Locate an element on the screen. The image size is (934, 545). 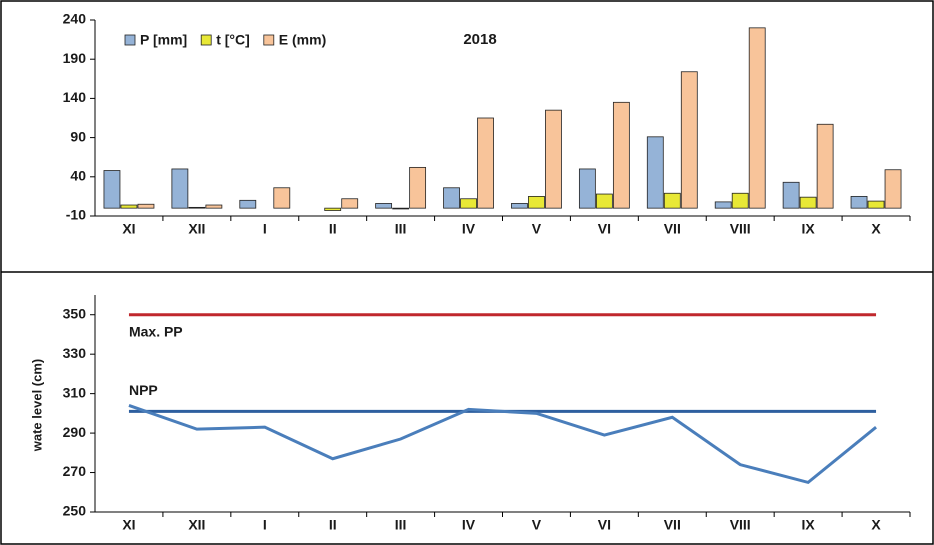
y-tick-label: 190 is located at coordinates (75, 58).